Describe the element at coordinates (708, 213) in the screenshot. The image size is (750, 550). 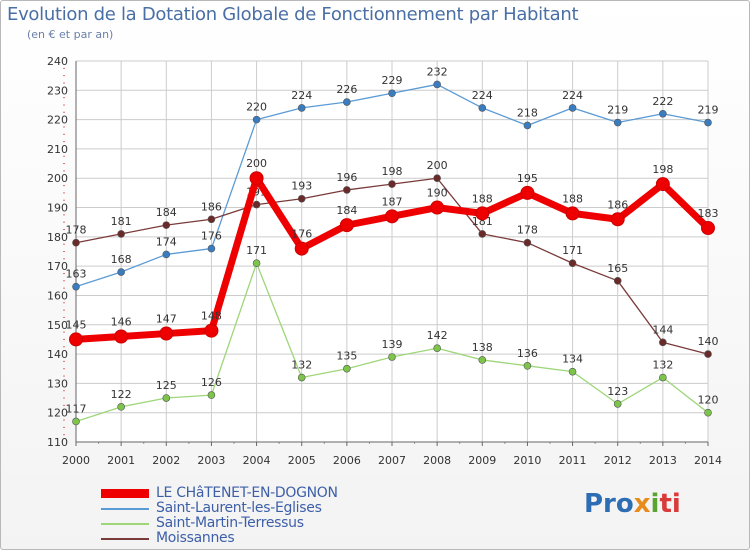
I see `data-label-le-ch-tenet-en-dognon: 183` at that location.